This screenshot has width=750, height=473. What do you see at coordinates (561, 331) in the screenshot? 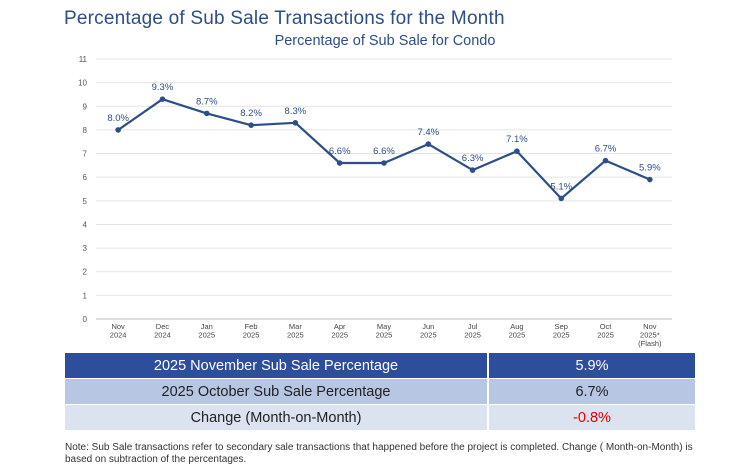
I see `x-tick-label: Sep 2025` at bounding box center [561, 331].